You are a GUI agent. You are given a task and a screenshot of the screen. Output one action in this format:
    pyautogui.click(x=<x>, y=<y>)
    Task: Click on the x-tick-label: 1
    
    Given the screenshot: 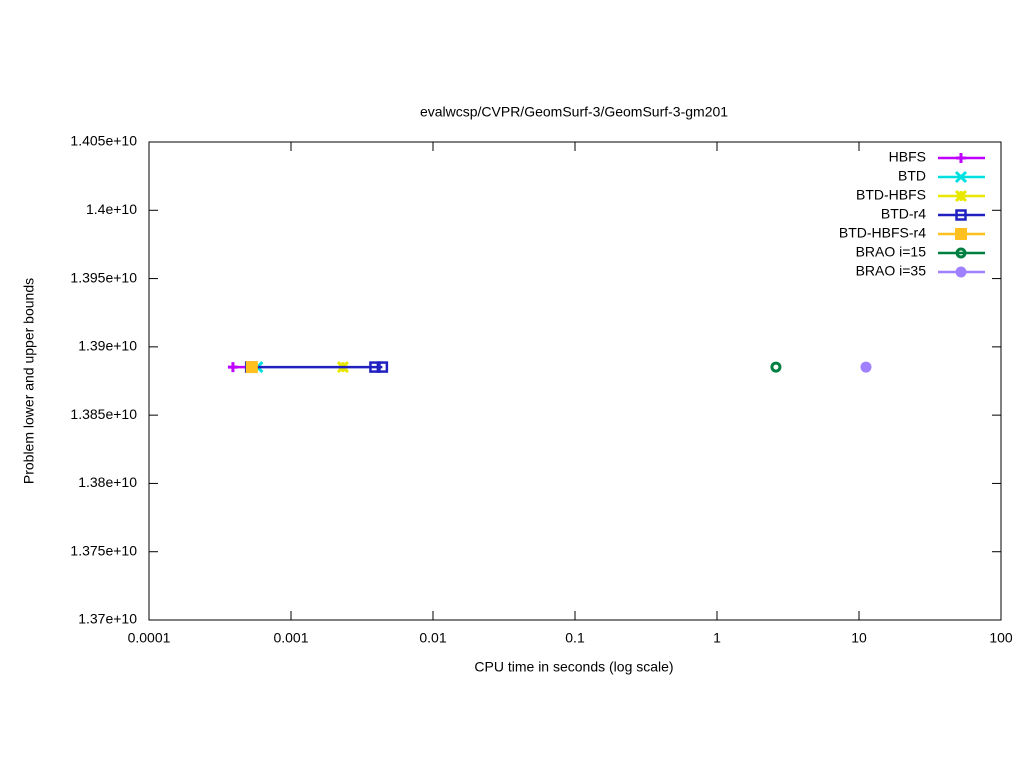 What is the action you would take?
    pyautogui.click(x=717, y=638)
    